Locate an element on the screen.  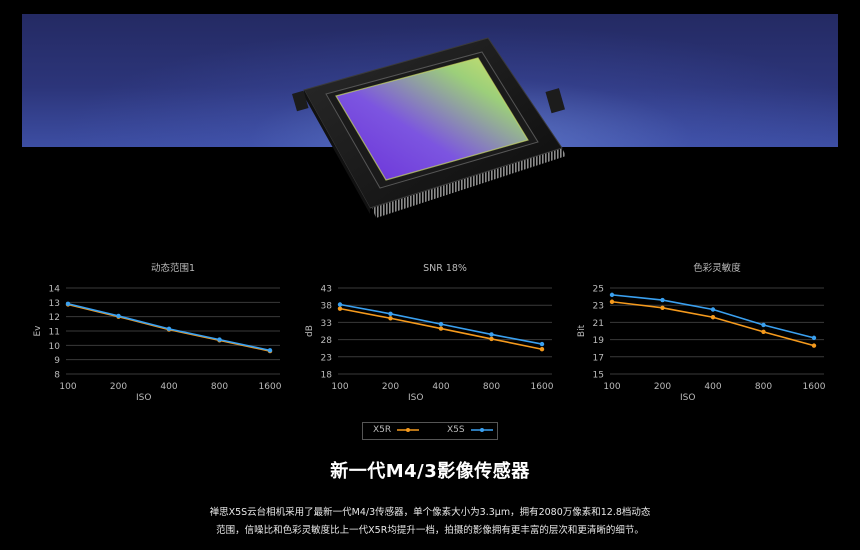
chart-title: 动态范围1 is located at coordinates (173, 268).